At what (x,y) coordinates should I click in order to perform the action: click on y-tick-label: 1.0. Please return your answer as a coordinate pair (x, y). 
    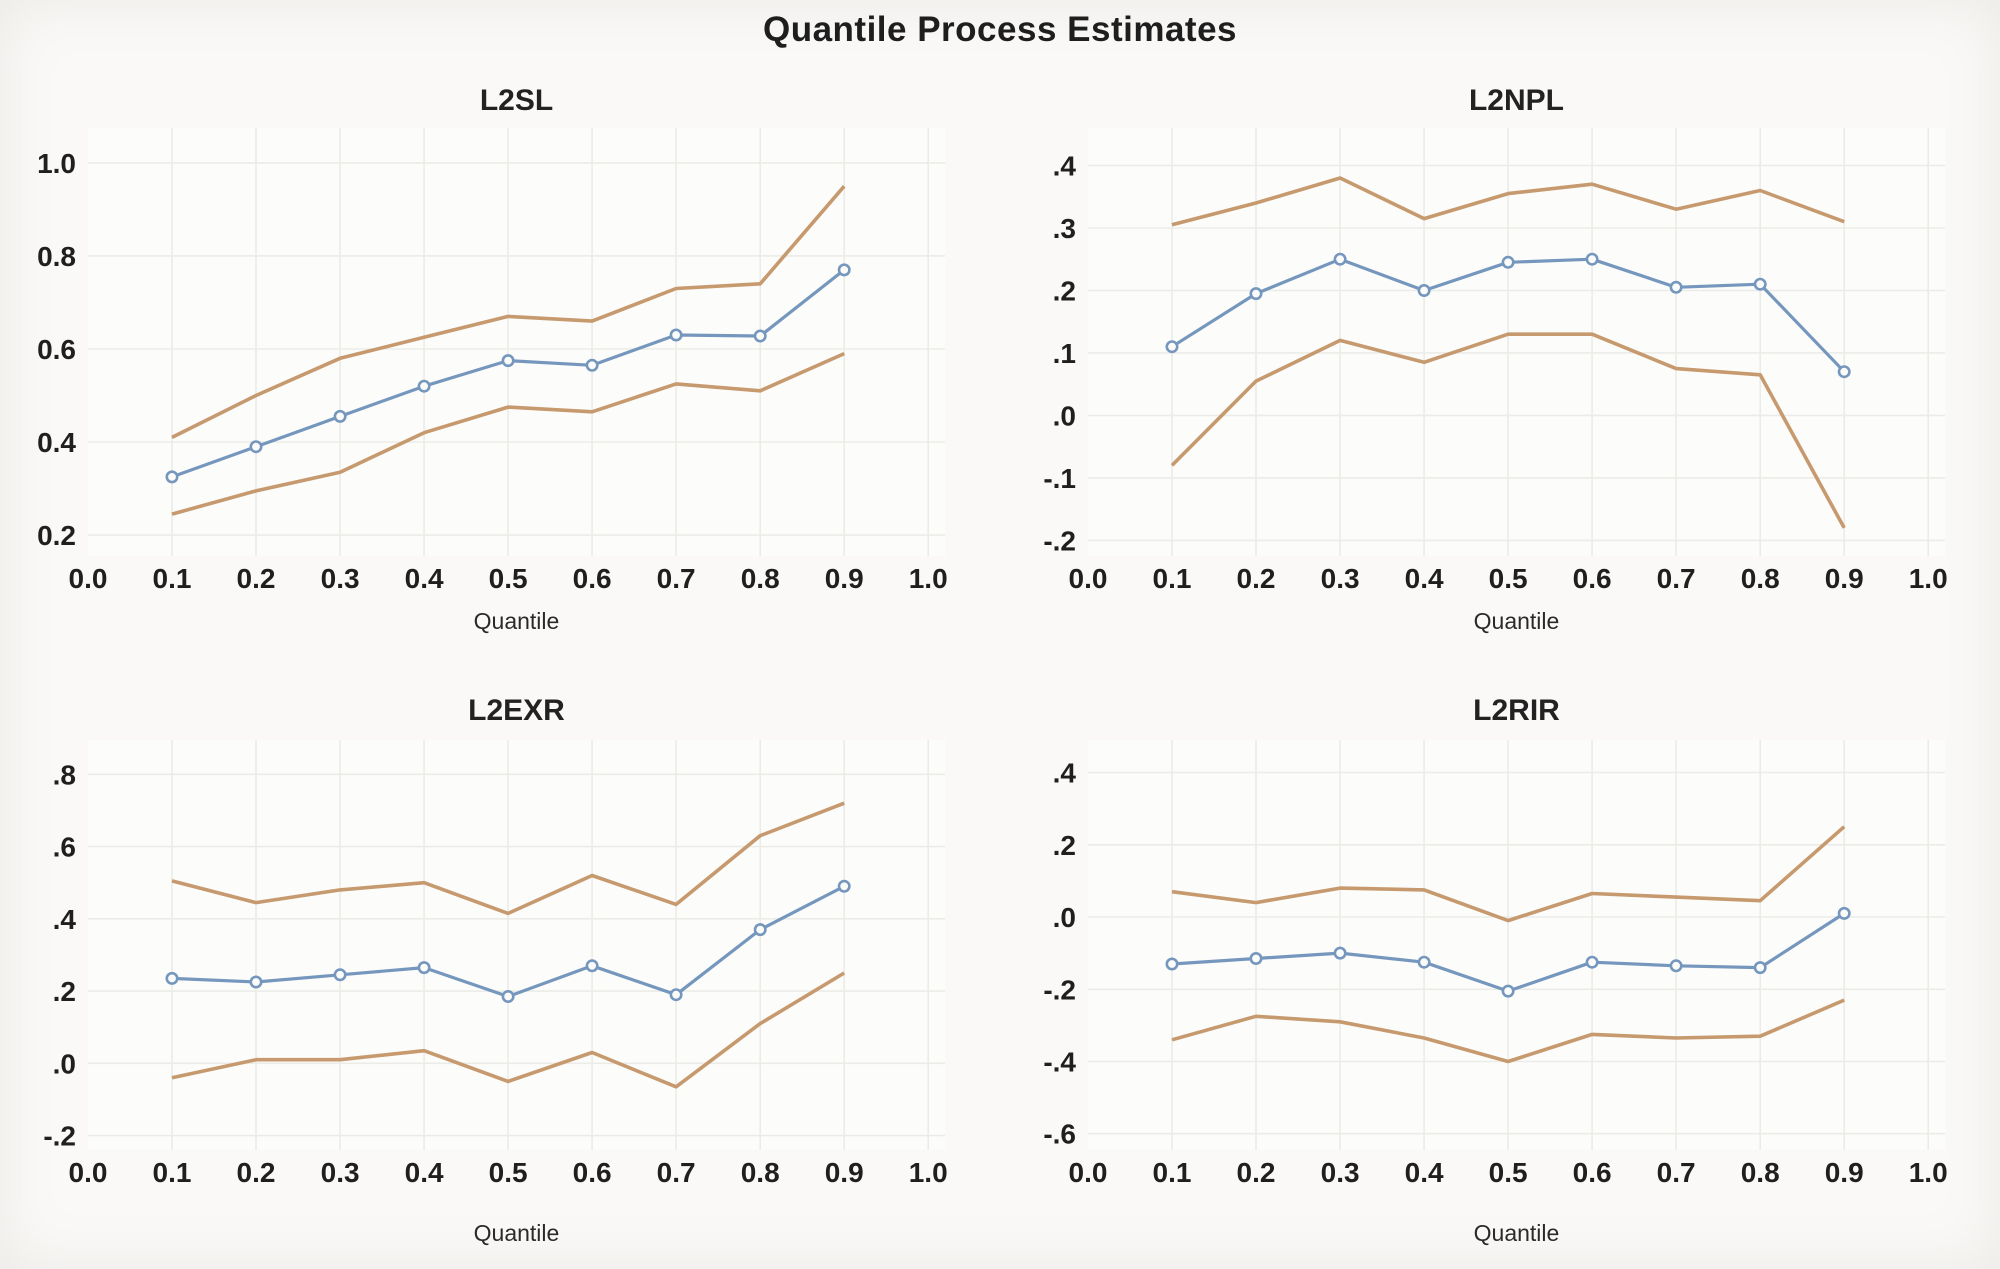
    Looking at the image, I should click on (56, 163).